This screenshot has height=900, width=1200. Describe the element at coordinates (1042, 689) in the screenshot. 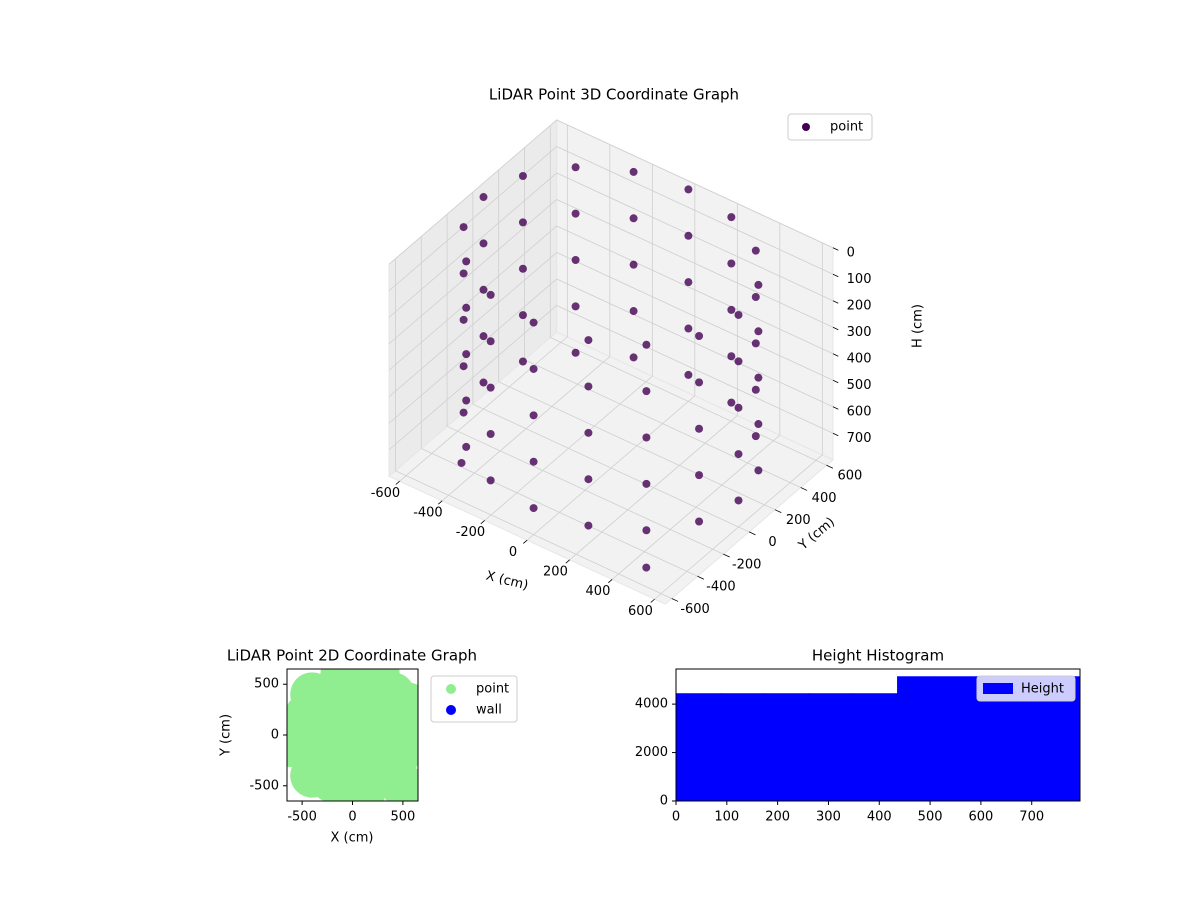

I see `legend-label: Height` at that location.